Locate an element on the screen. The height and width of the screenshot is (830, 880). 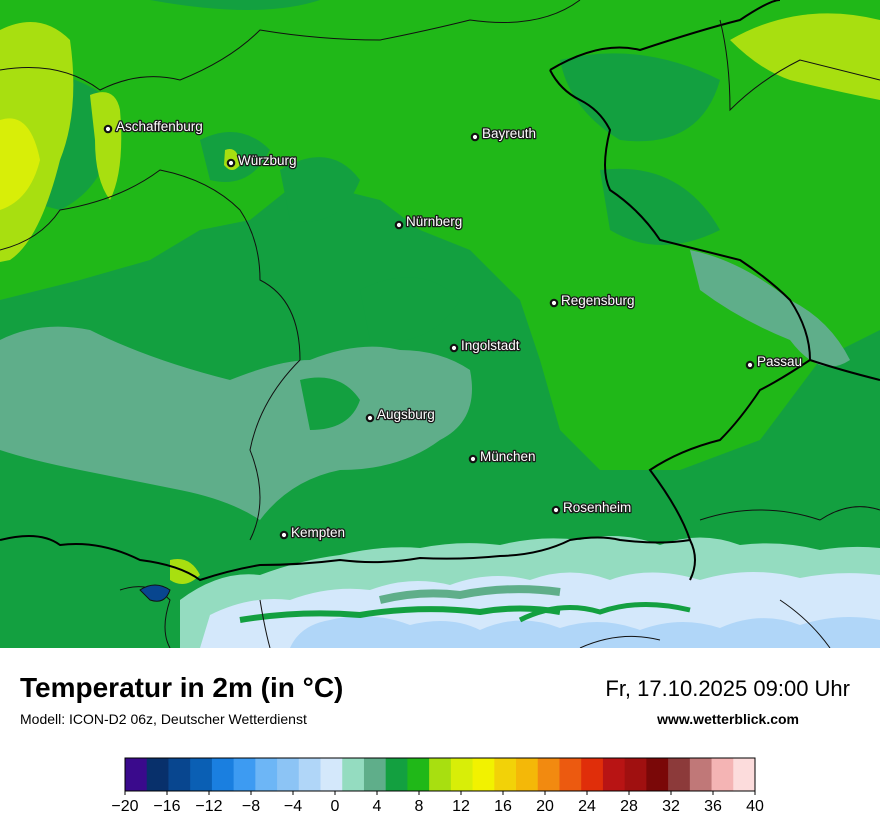
colorbar-tick-label: −12 is located at coordinates (208, 806).